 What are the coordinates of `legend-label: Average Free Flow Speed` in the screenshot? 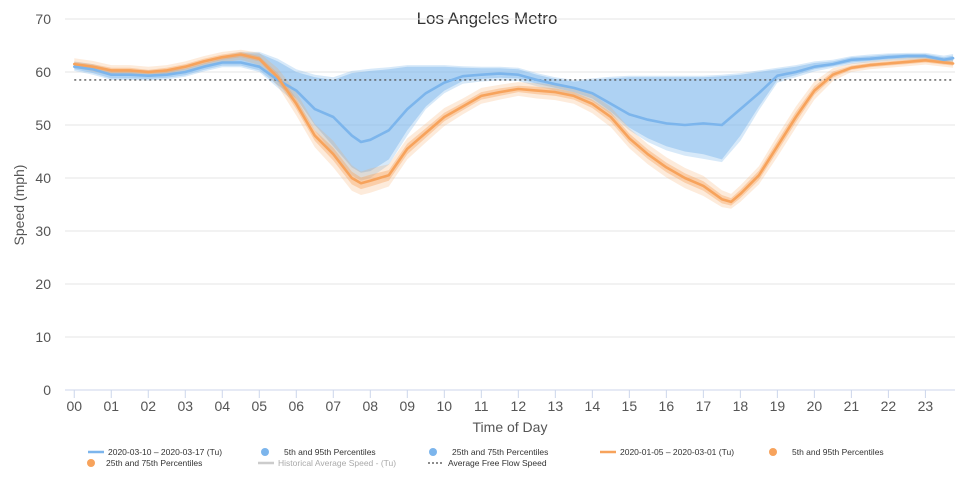 It's located at (497, 463).